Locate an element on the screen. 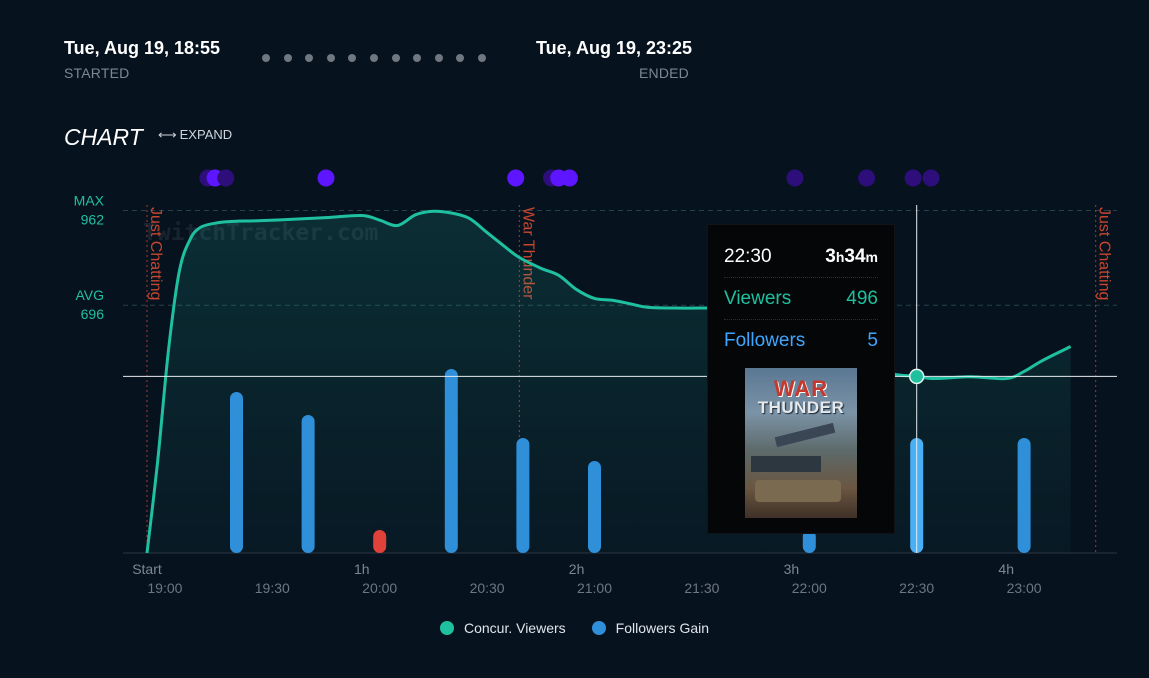 This screenshot has width=1149, height=678. legend-item-viewers: Concur. Viewers is located at coordinates (502, 628).